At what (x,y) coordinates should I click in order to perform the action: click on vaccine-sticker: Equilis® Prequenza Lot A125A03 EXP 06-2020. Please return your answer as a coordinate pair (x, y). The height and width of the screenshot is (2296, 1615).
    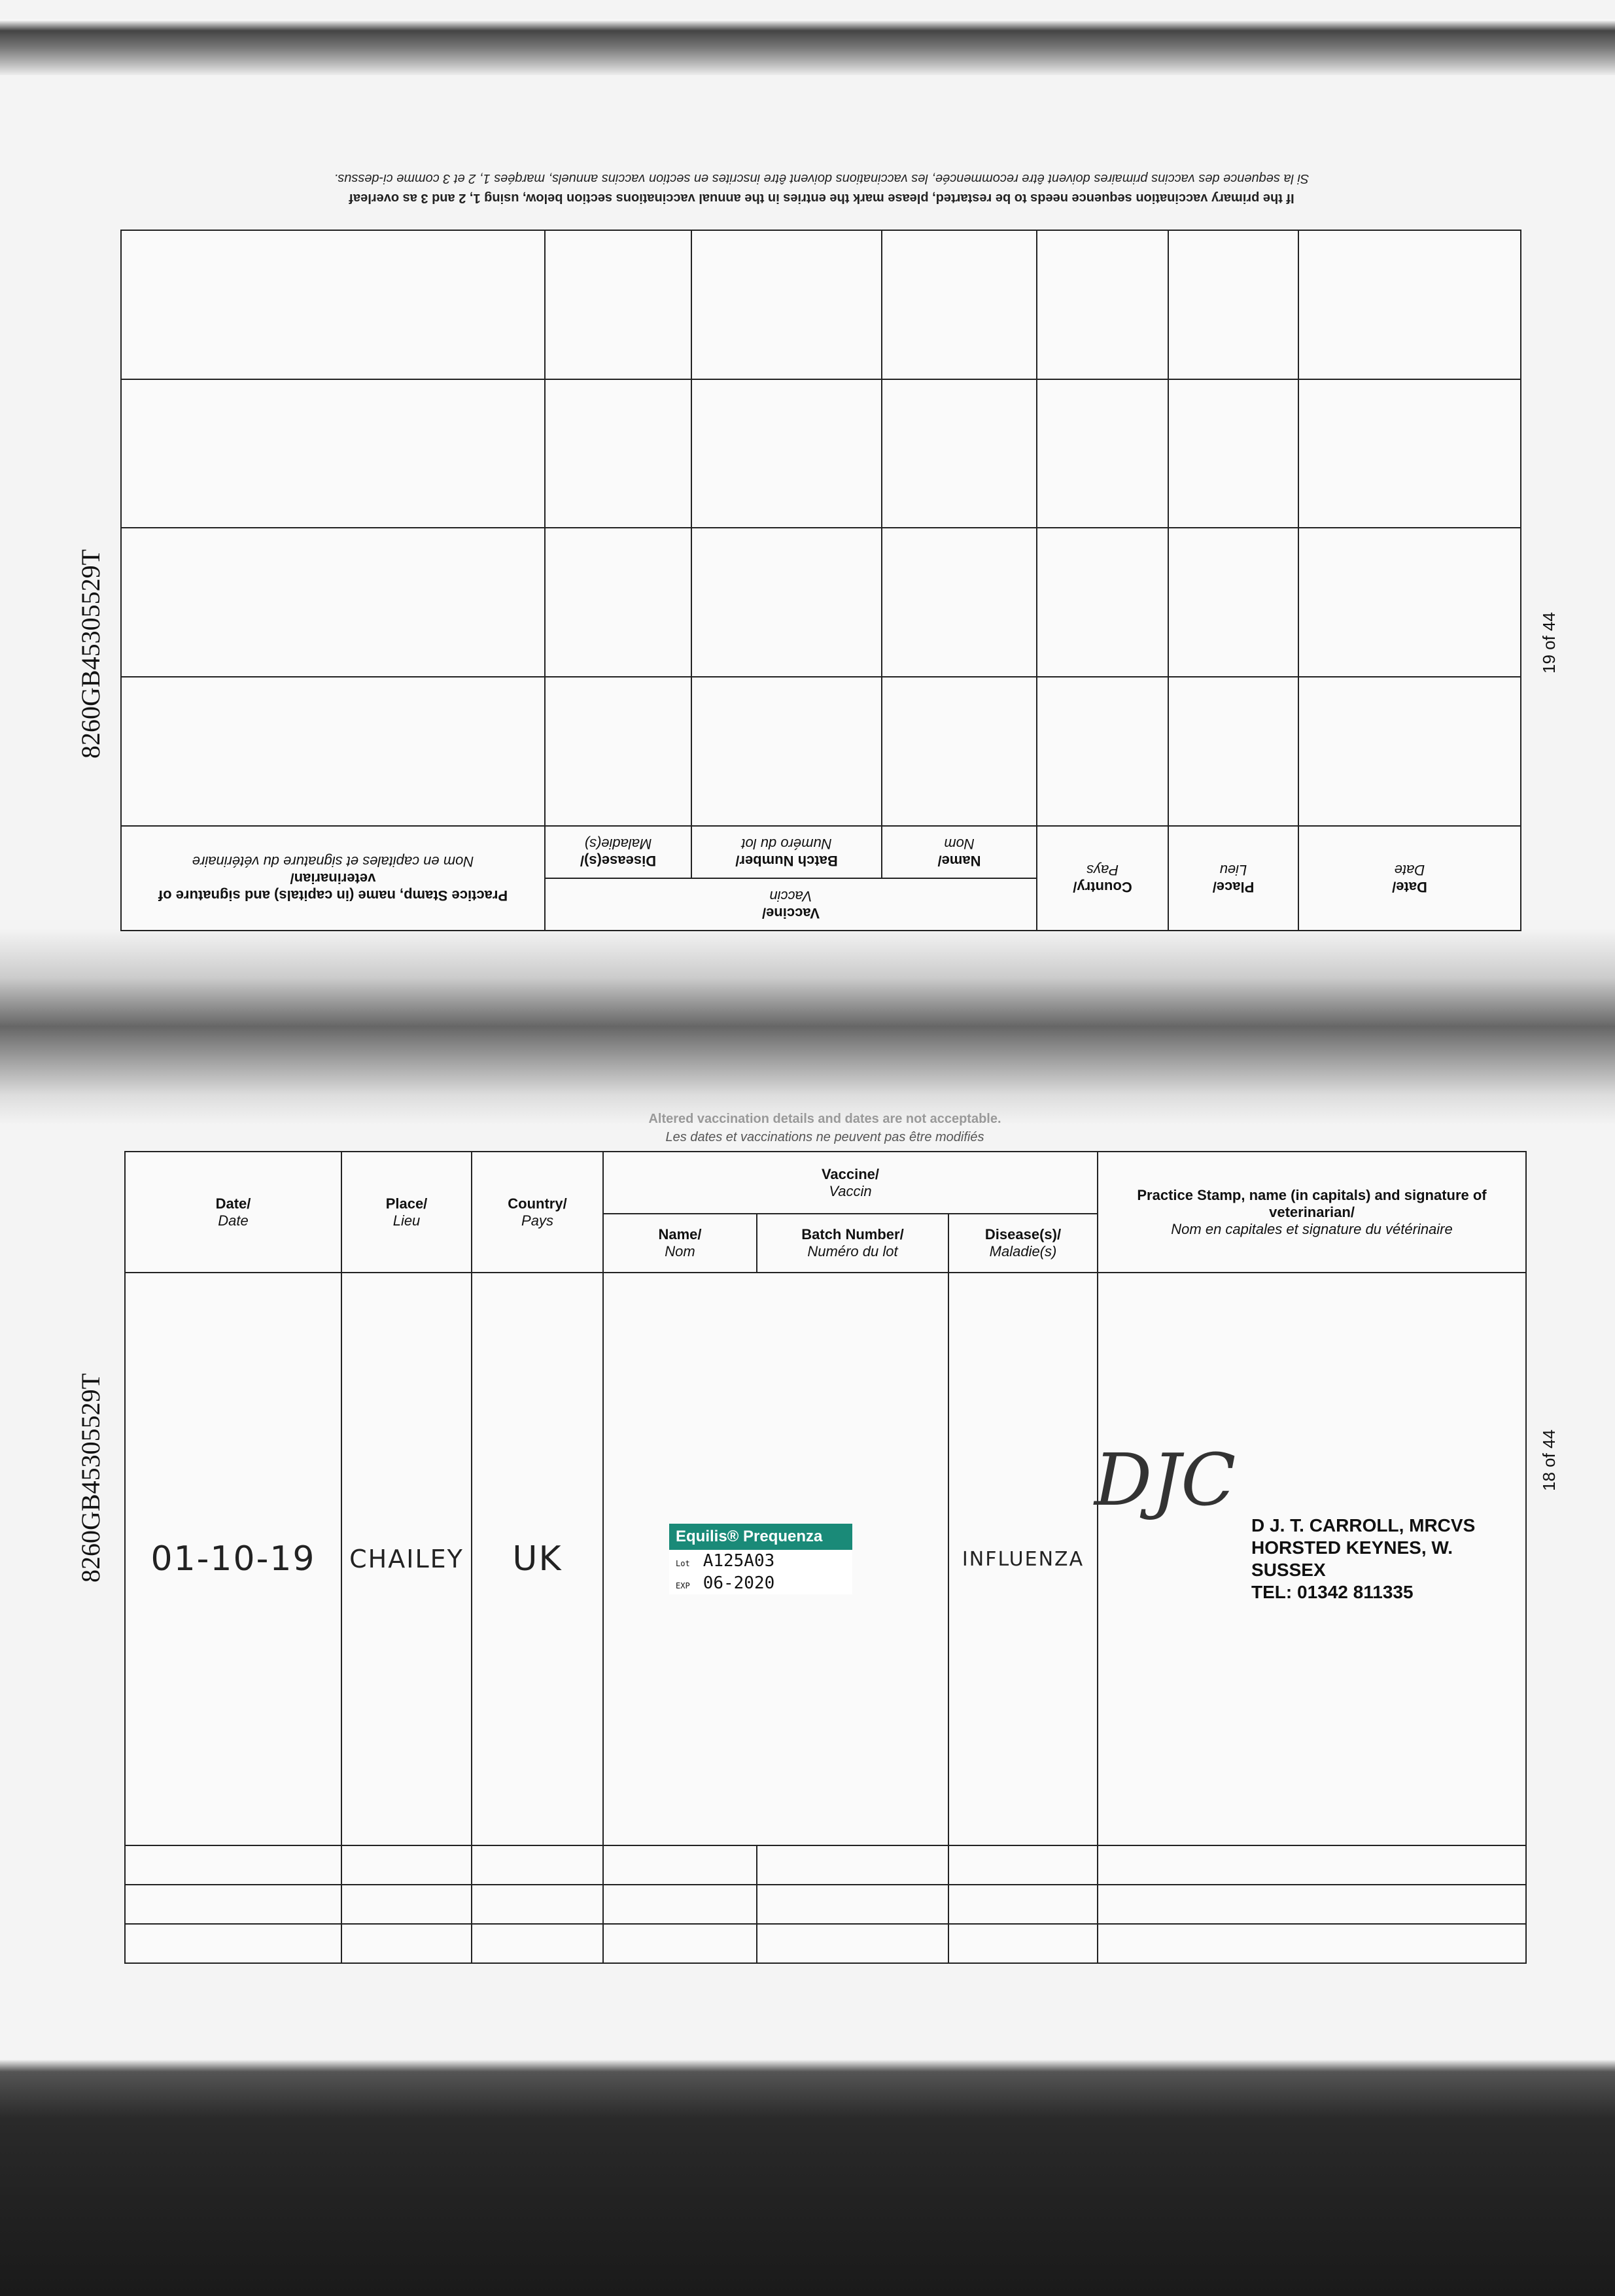
    Looking at the image, I should click on (761, 1559).